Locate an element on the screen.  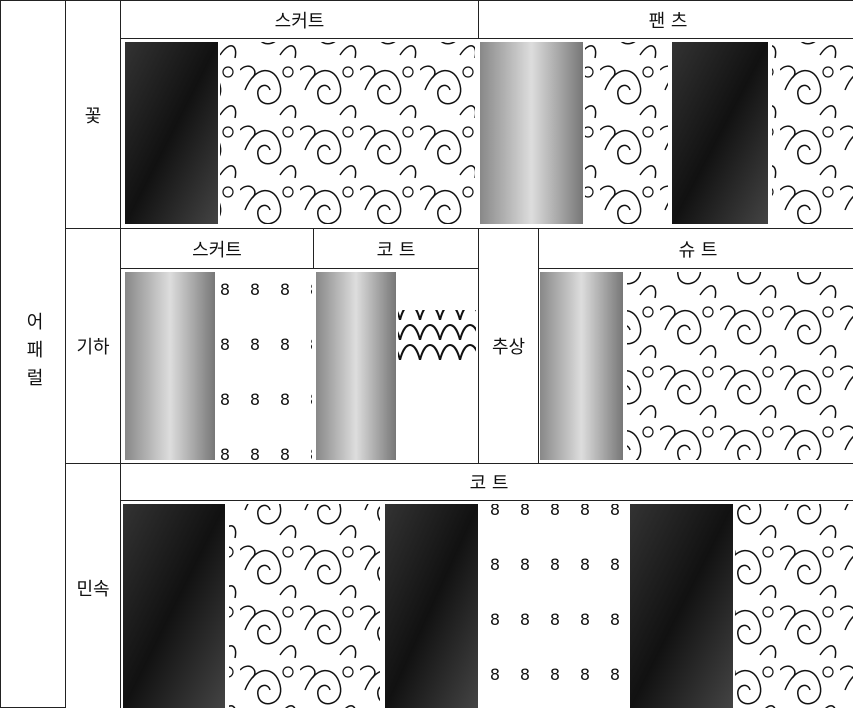
header: 팬 츠 is located at coordinates (665, 19).